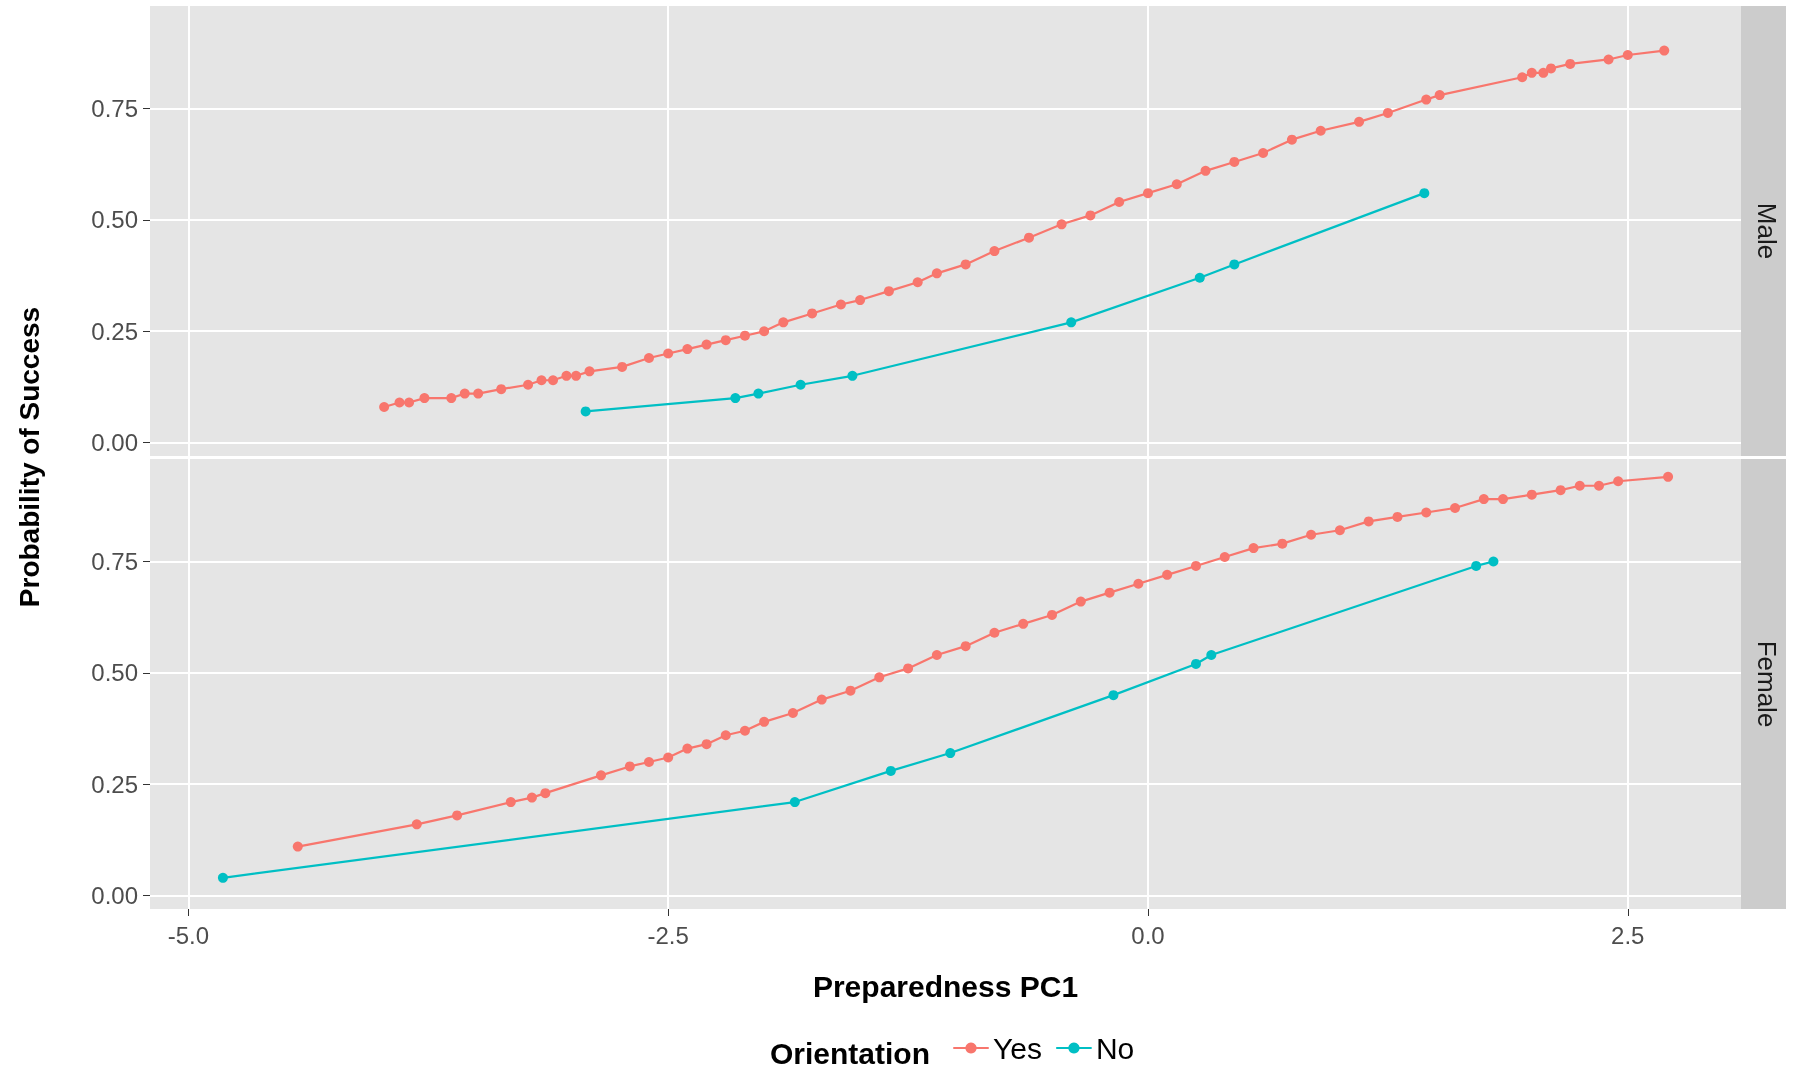 This screenshot has height=1072, width=1796. I want to click on legend-label: No, so click(1115, 1048).